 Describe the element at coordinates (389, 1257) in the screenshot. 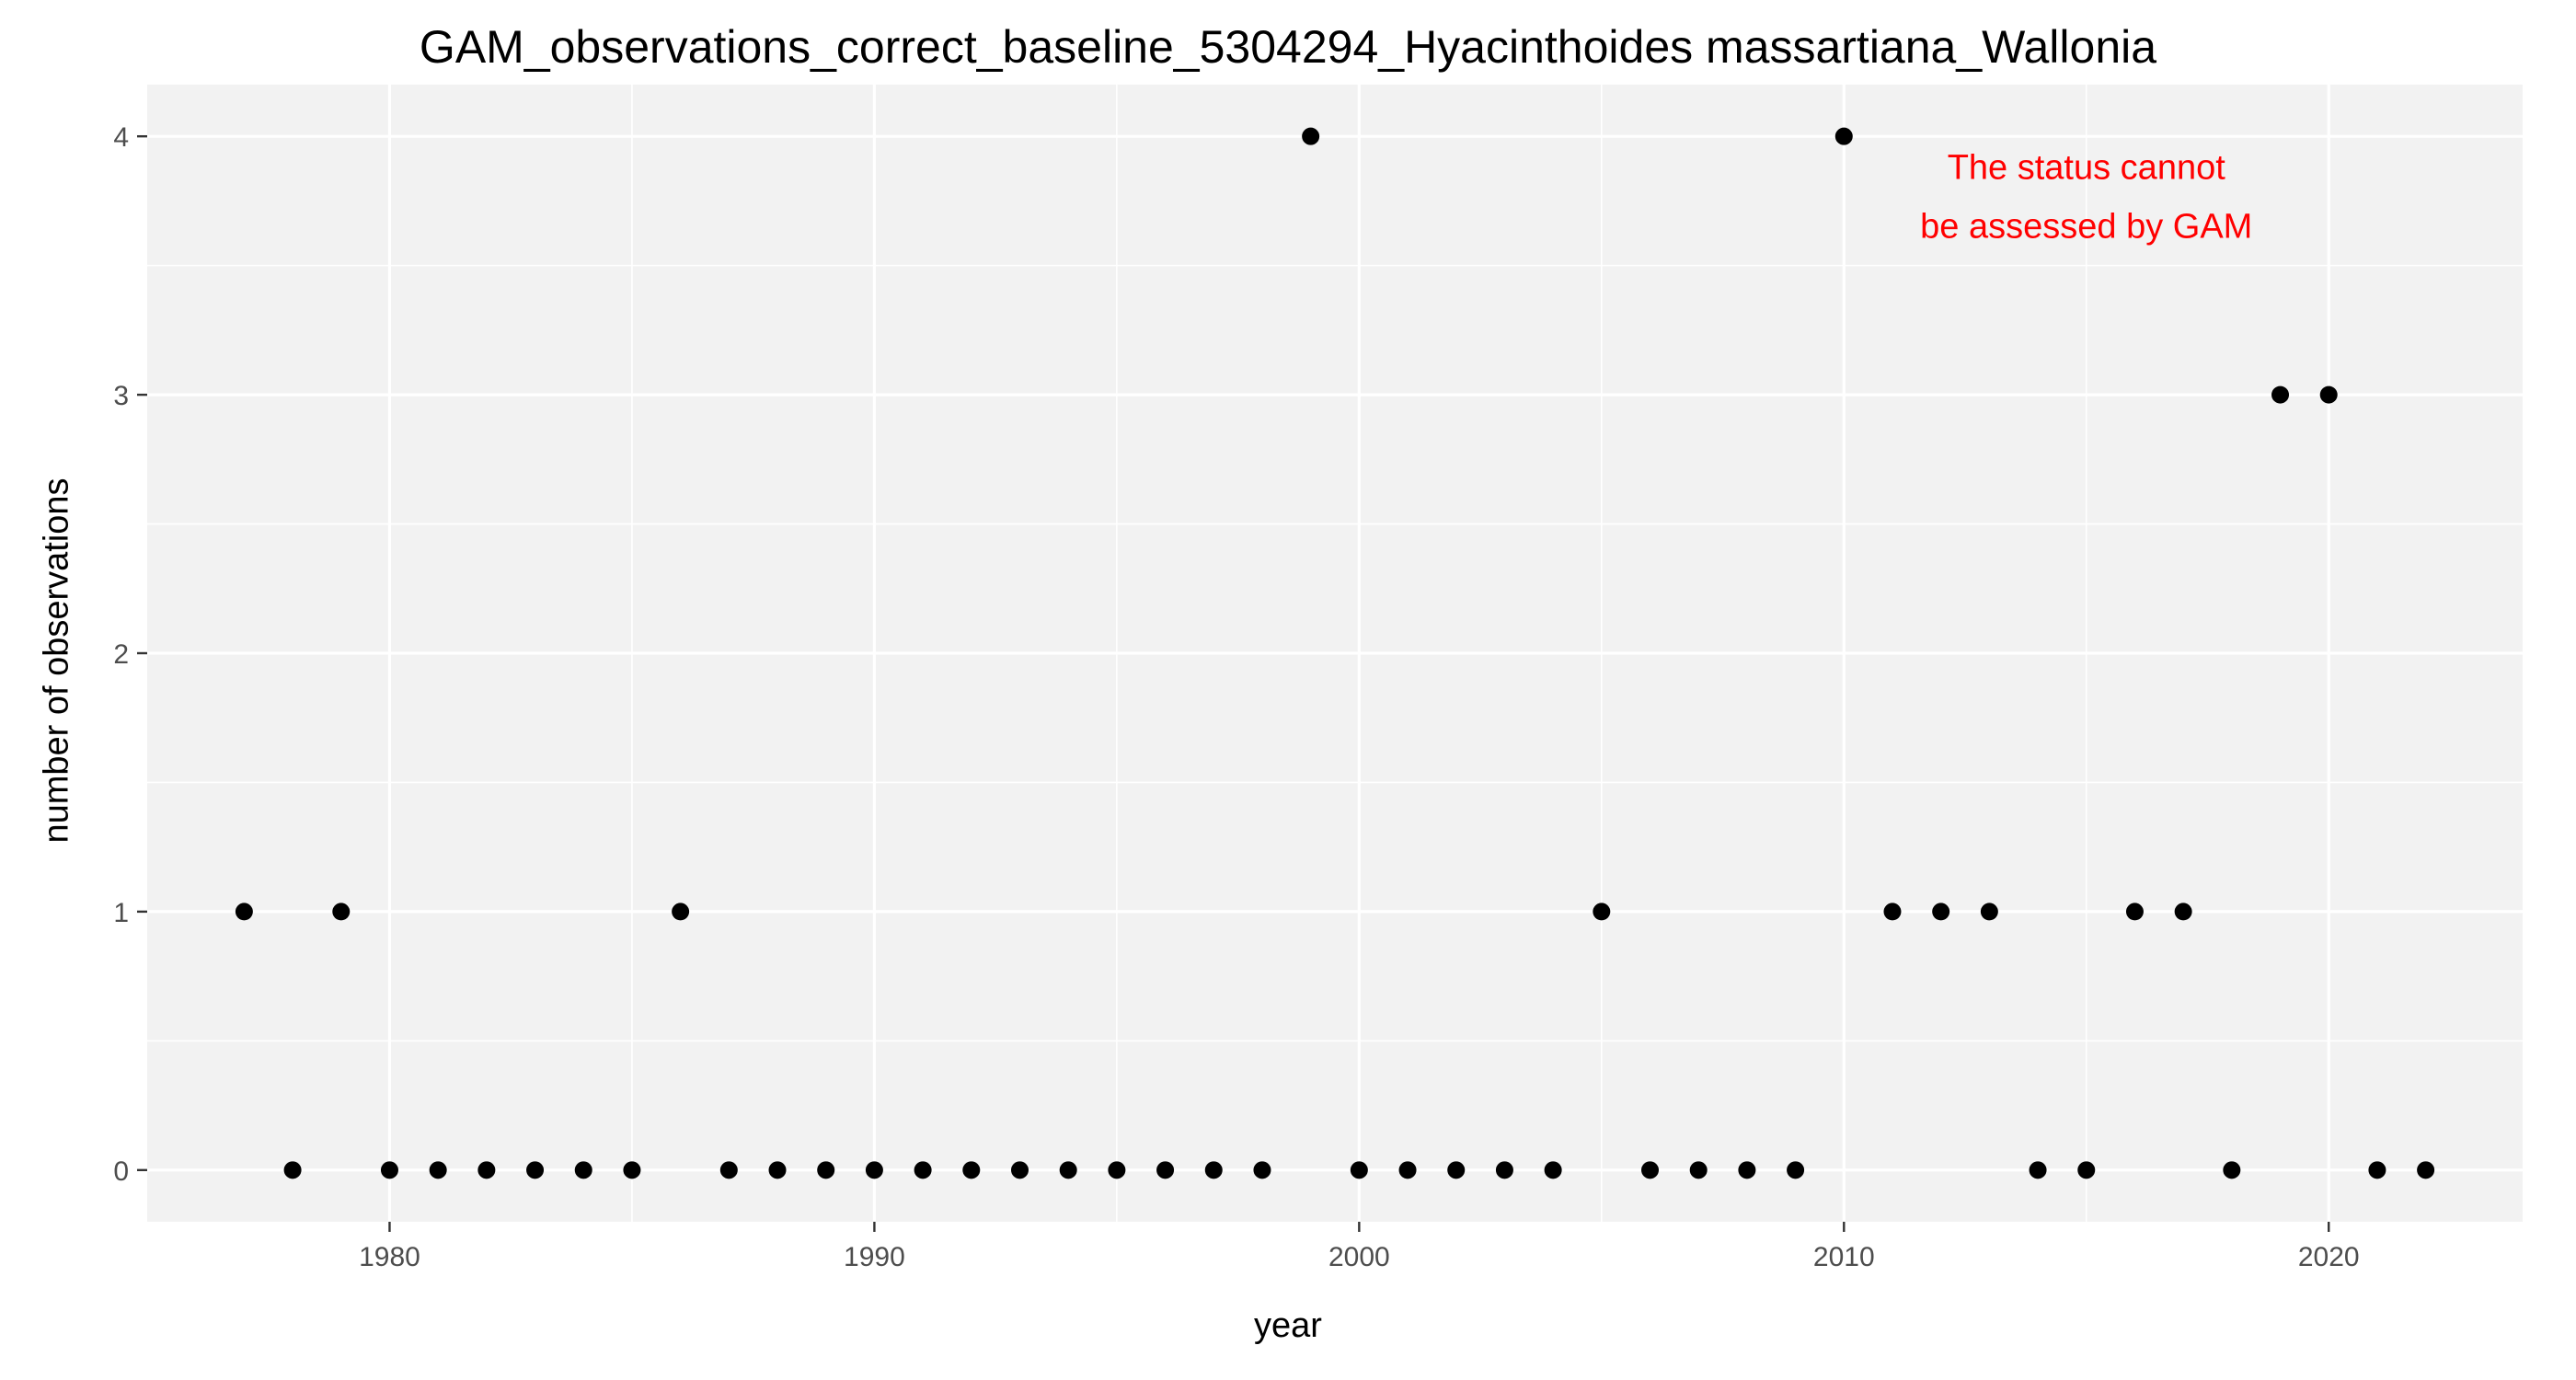

I see `x-tick-label: 1980` at that location.